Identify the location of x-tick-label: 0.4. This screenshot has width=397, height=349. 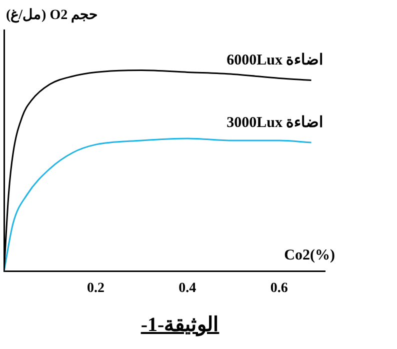
(187, 288).